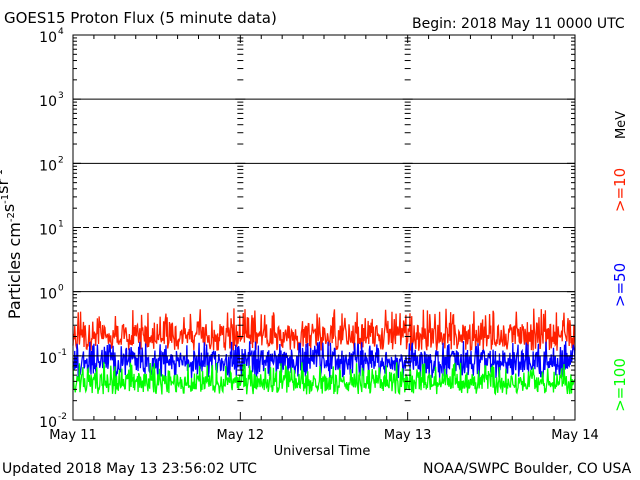 The width and height of the screenshot is (640, 480). What do you see at coordinates (620, 190) in the screenshot?
I see `legend-label: >=10` at bounding box center [620, 190].